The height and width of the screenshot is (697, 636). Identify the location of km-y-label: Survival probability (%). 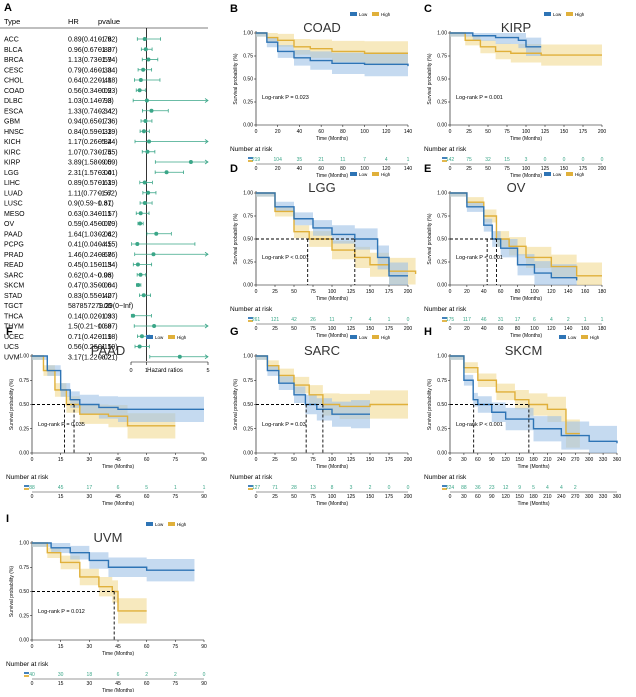
(430, 404).